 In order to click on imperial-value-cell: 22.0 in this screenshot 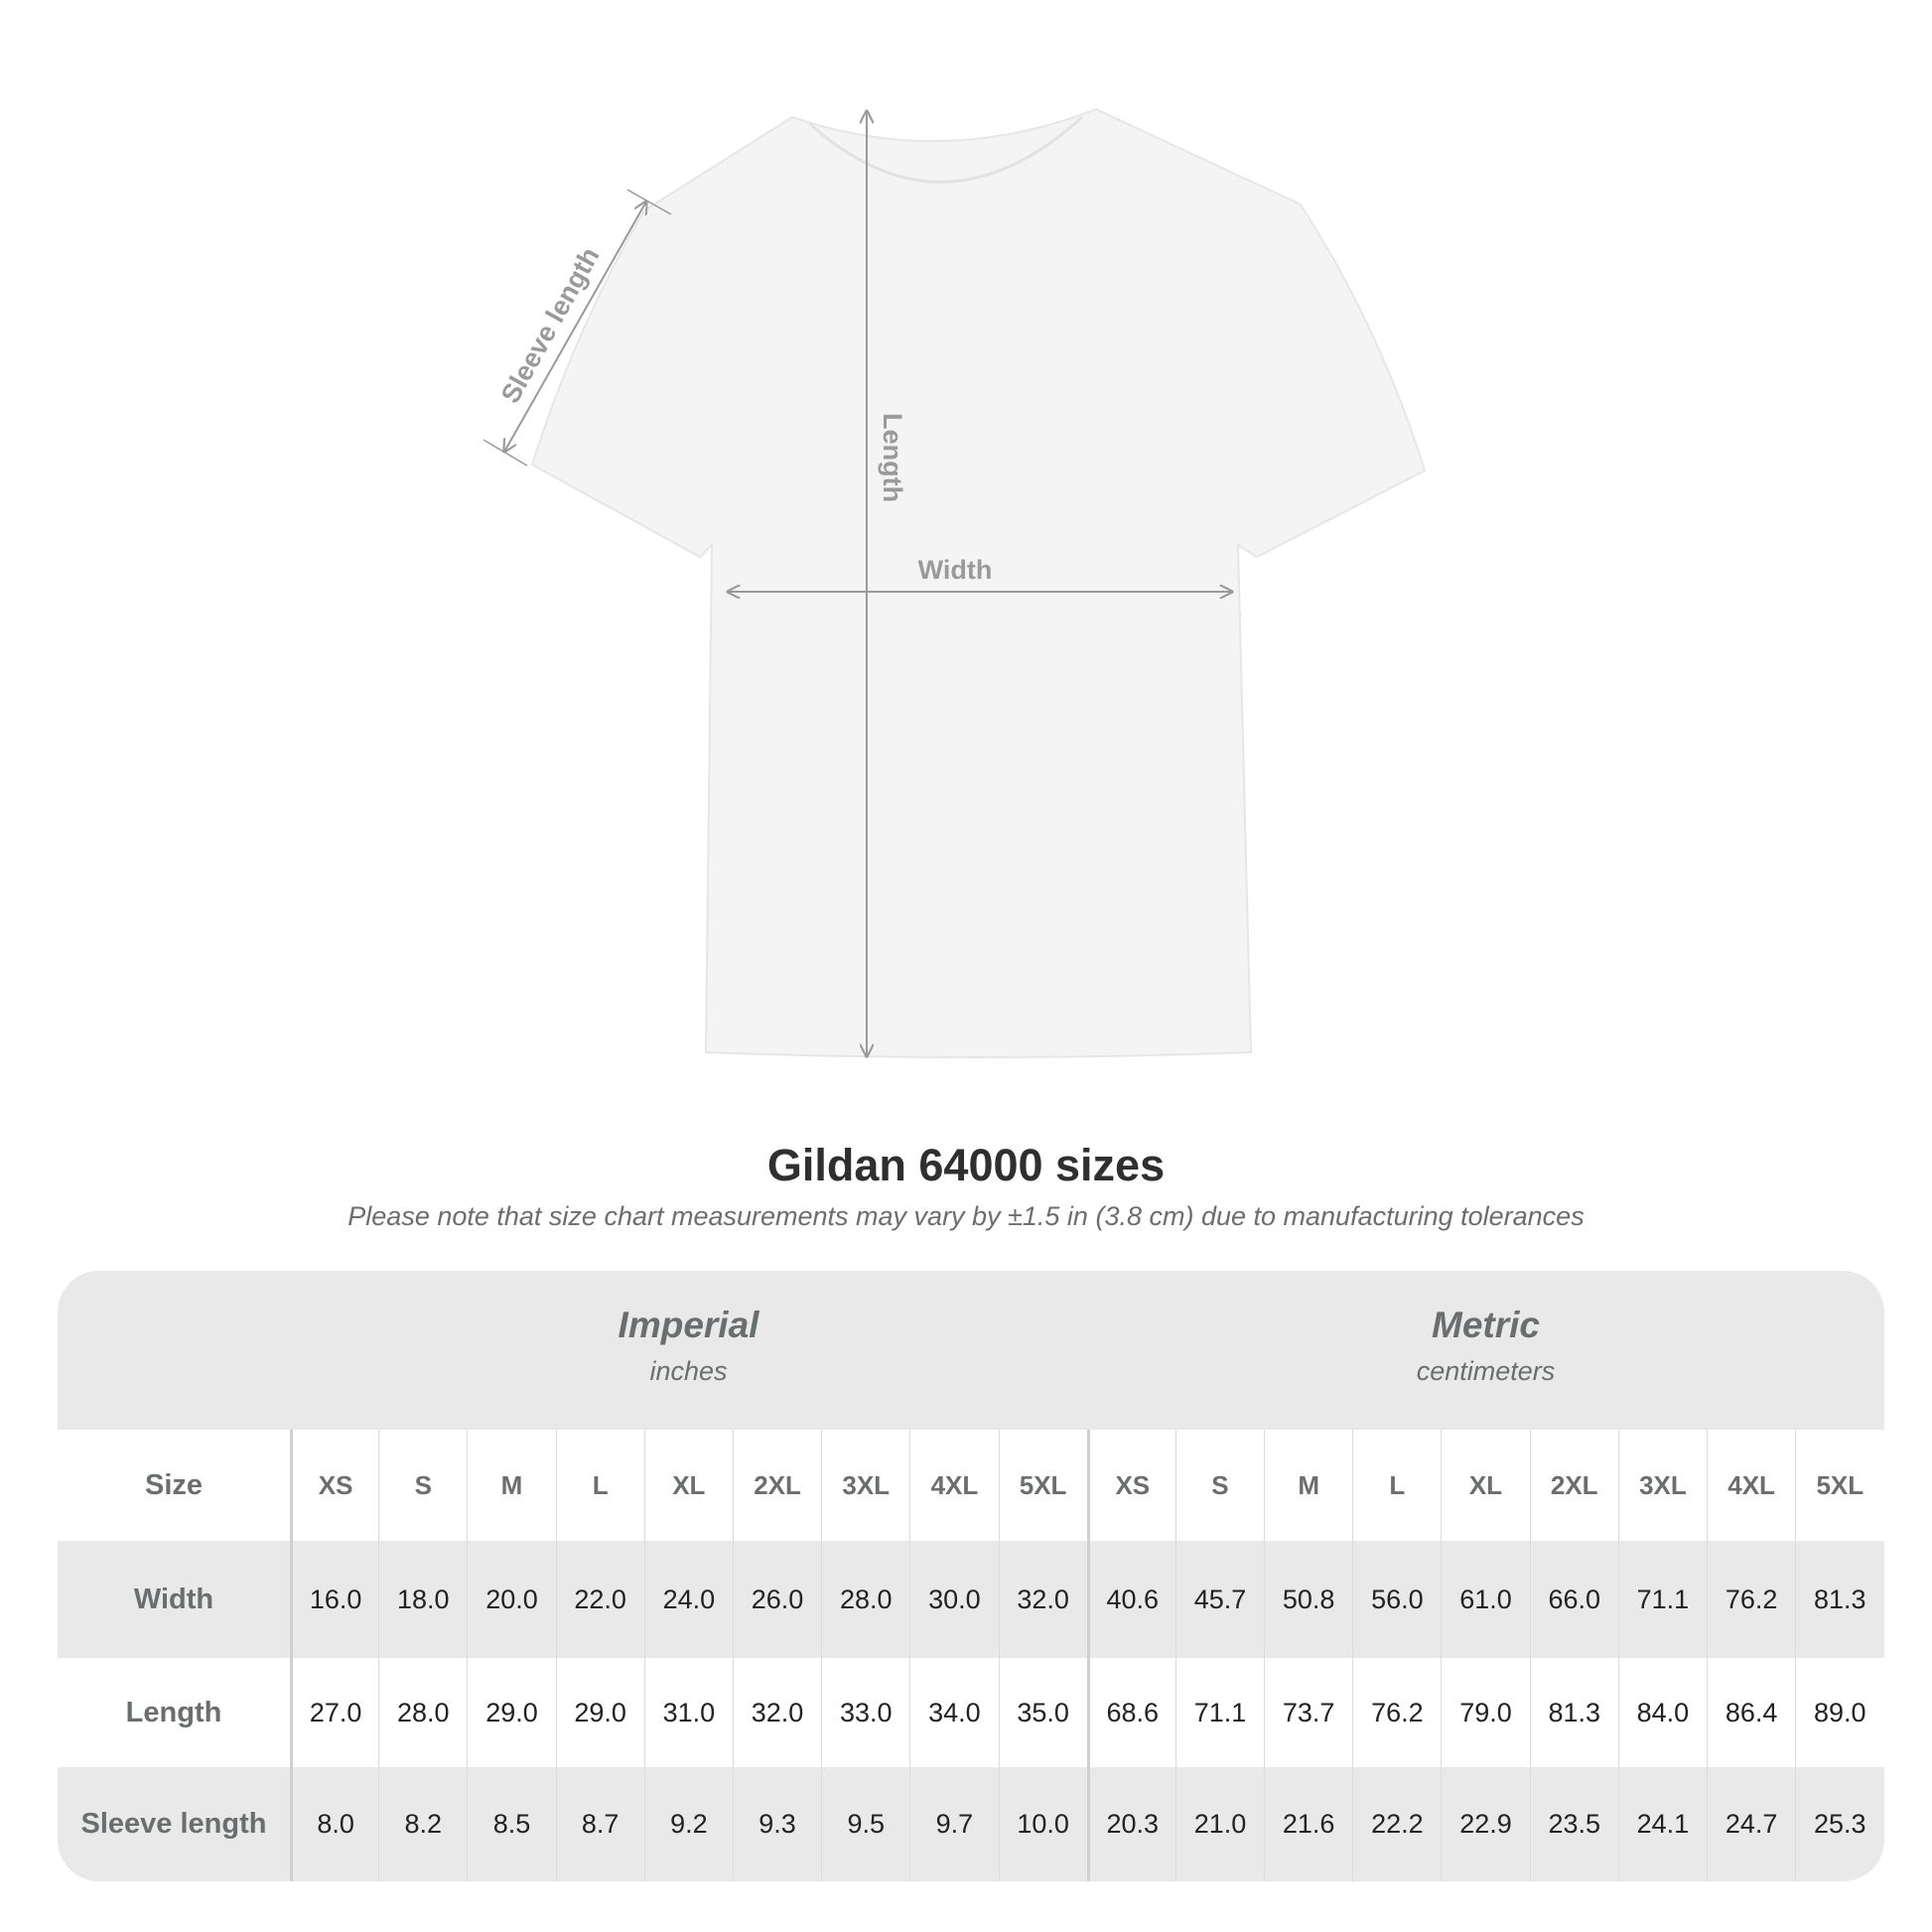, I will do `click(599, 1600)`.